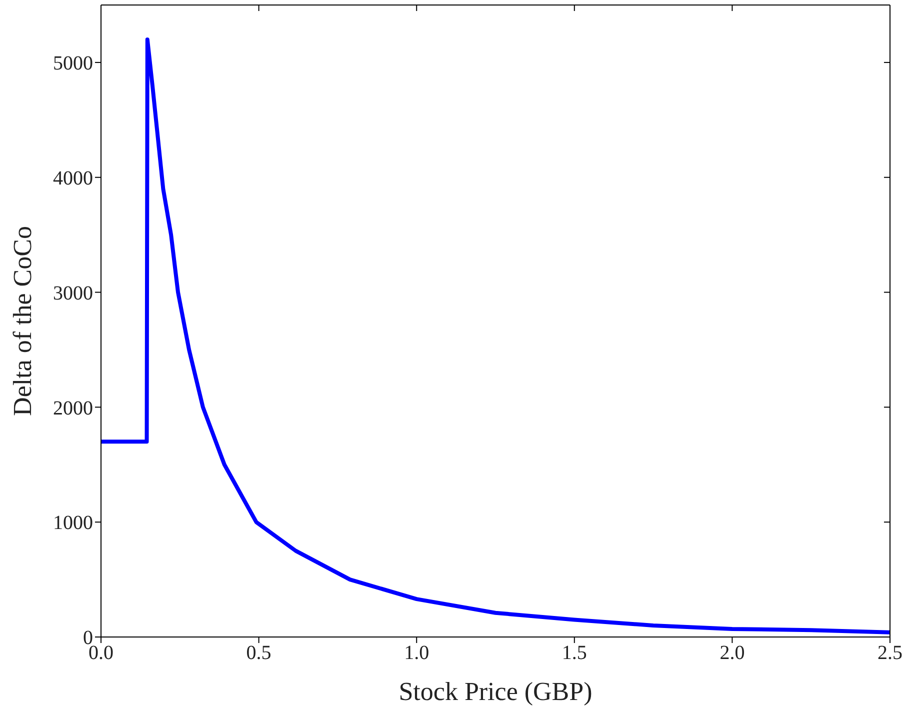  I want to click on x-tick-label: 1.0, so click(417, 653).